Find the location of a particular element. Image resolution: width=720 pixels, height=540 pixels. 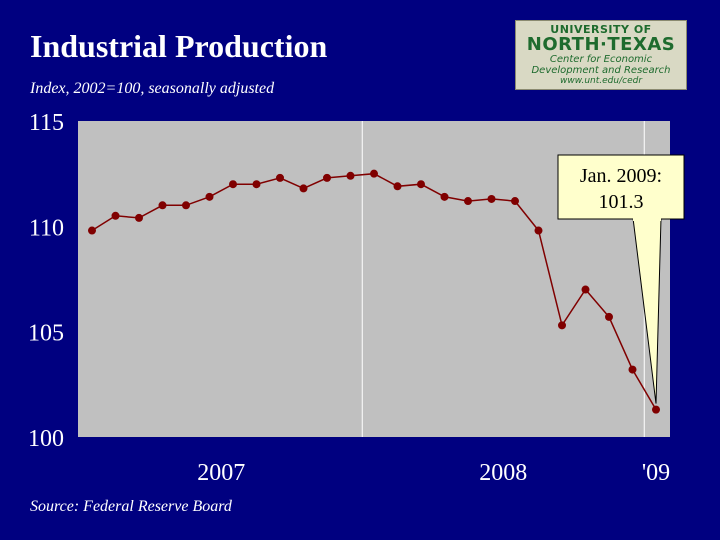

callout-line-2: 101.3 is located at coordinates (621, 202).